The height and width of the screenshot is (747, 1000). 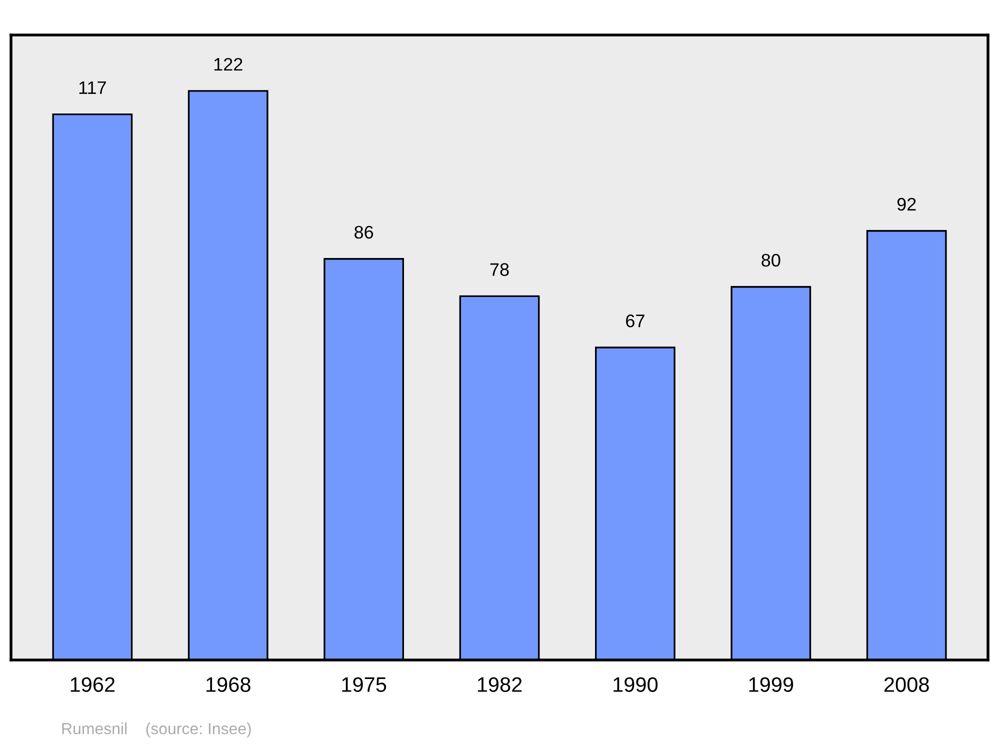 I want to click on x-tick-label: 1990, so click(x=636, y=684).